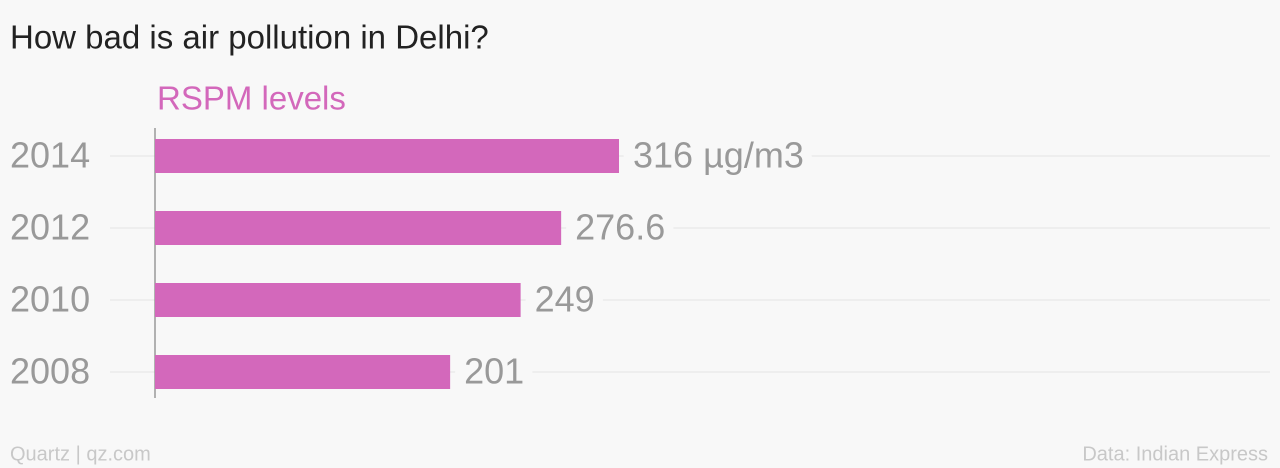 This screenshot has width=1280, height=468. Describe the element at coordinates (249, 37) in the screenshot. I see `chart-title: How bad is air pollution in Delhi?` at that location.